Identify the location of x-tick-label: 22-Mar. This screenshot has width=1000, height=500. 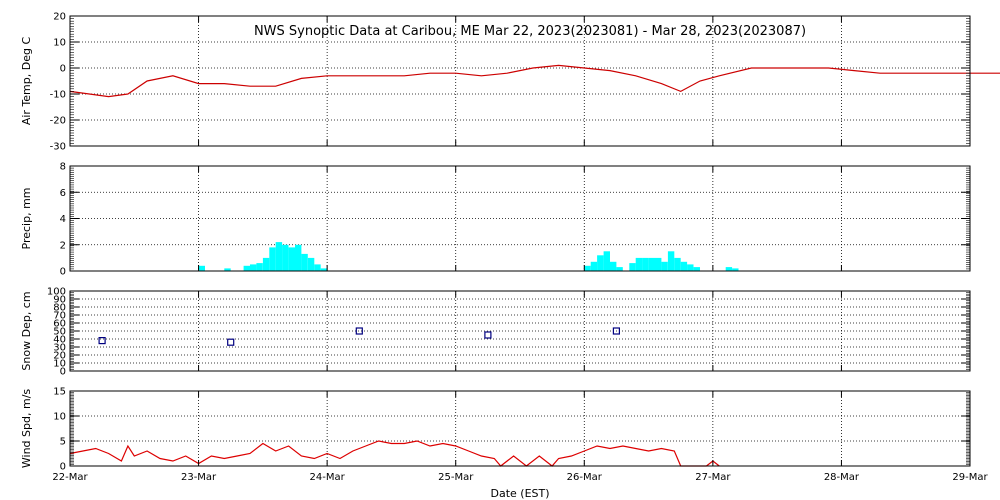
(70, 477).